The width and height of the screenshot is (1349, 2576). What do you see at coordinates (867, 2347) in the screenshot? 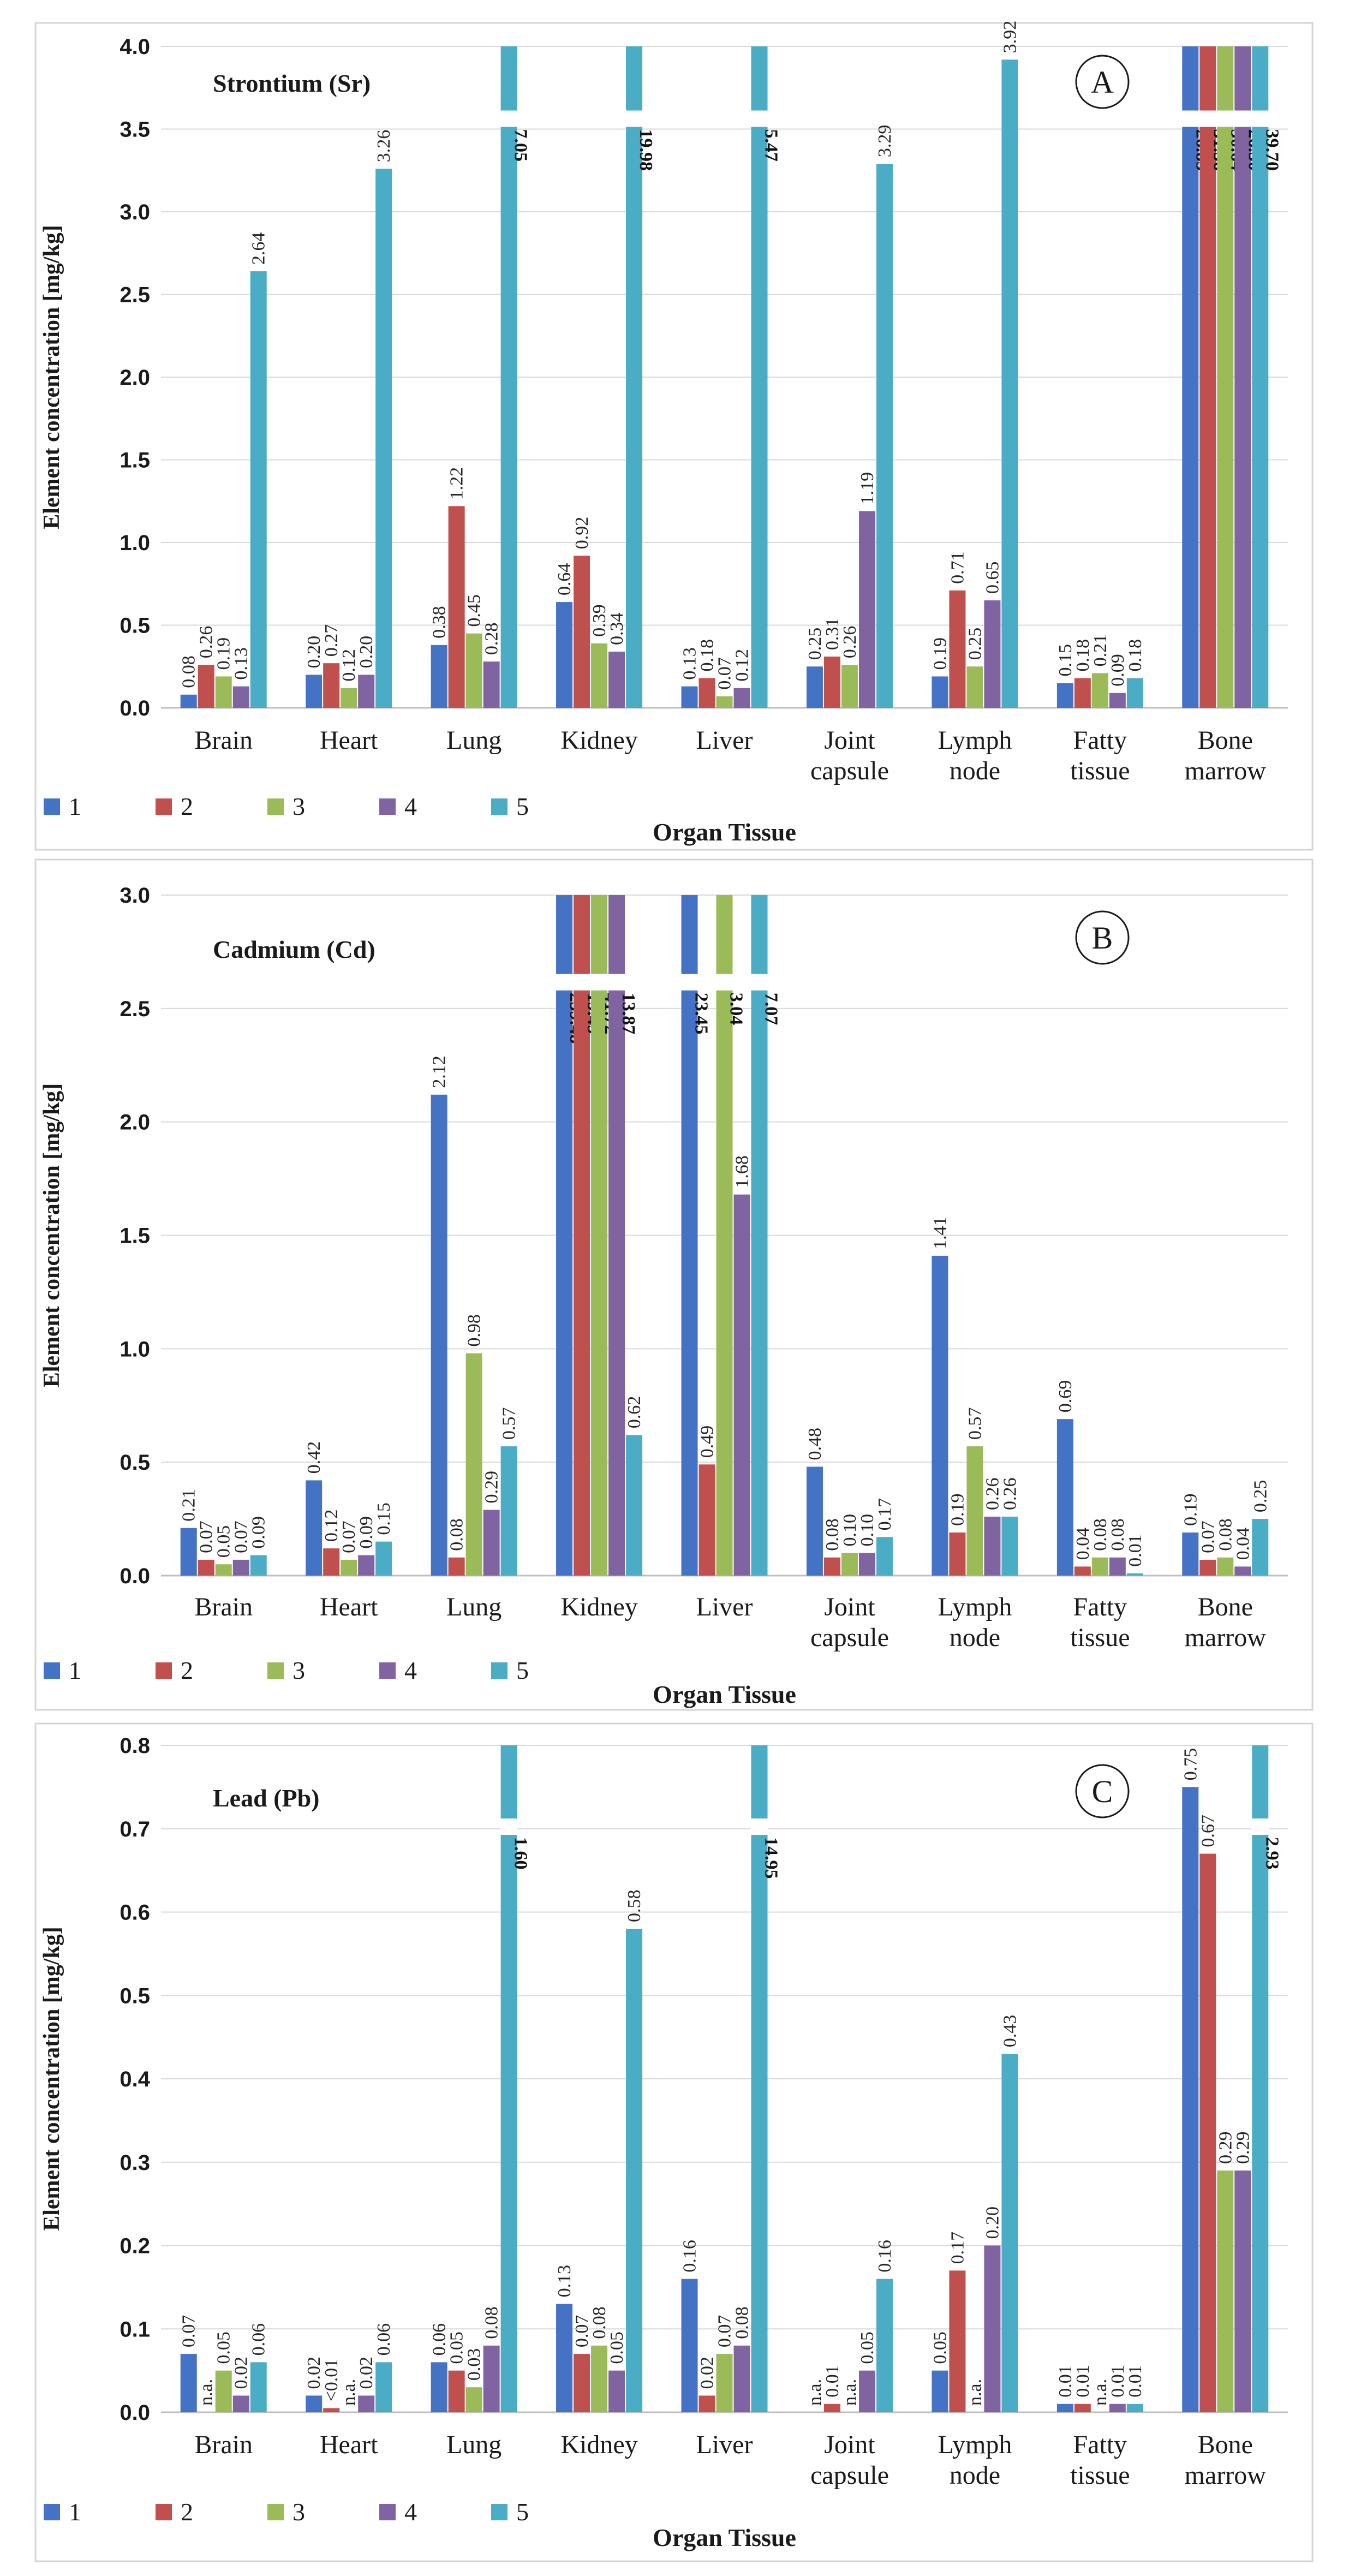
I see `data-label: 0.05` at bounding box center [867, 2347].